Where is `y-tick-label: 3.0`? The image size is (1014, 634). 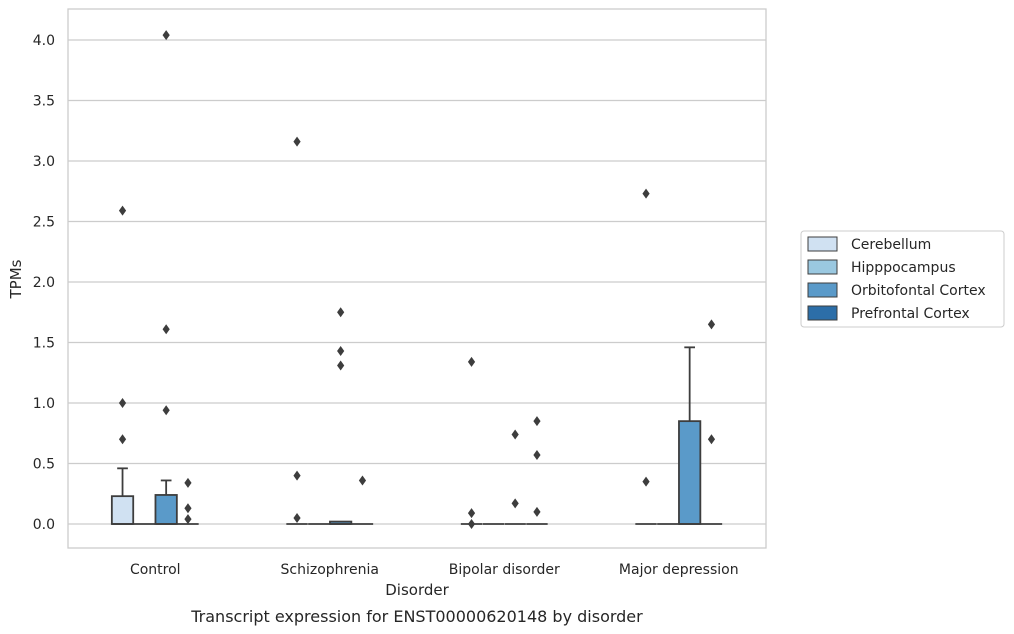 y-tick-label: 3.0 is located at coordinates (44, 162).